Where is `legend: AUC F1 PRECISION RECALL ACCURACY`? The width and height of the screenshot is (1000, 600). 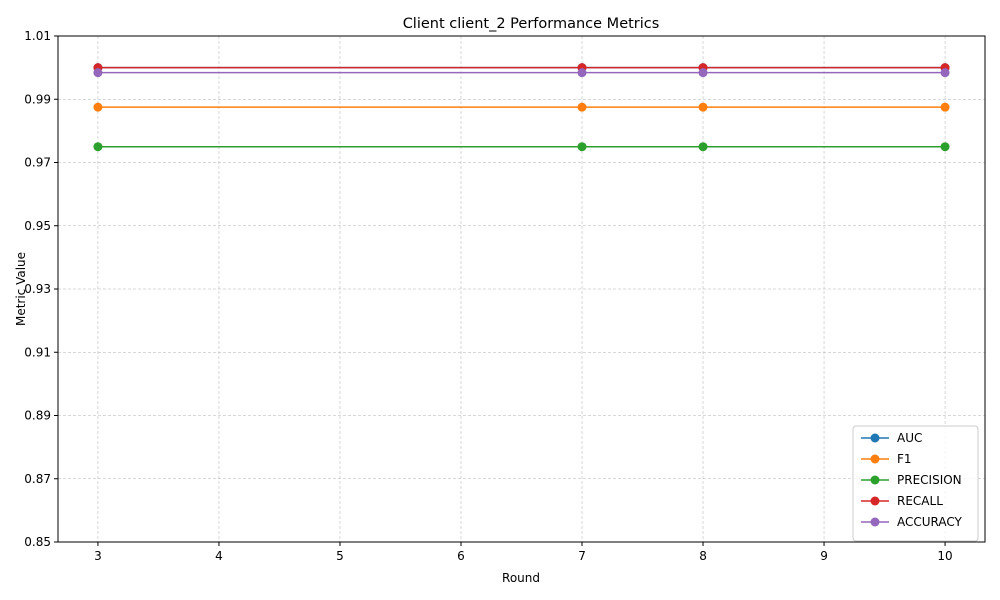
legend: AUC F1 PRECISION RECALL ACCURACY is located at coordinates (915, 483).